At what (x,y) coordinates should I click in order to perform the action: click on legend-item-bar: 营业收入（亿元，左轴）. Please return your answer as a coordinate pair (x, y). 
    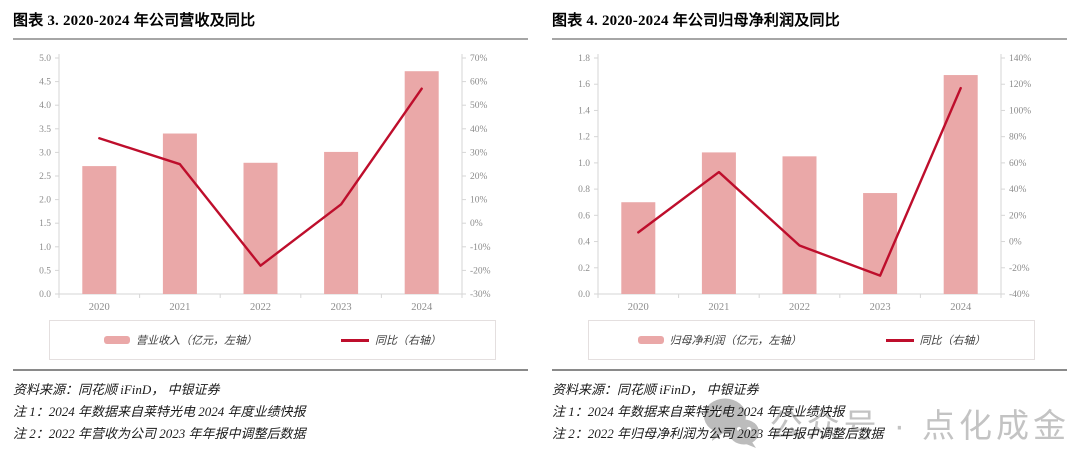
    Looking at the image, I should click on (180, 340).